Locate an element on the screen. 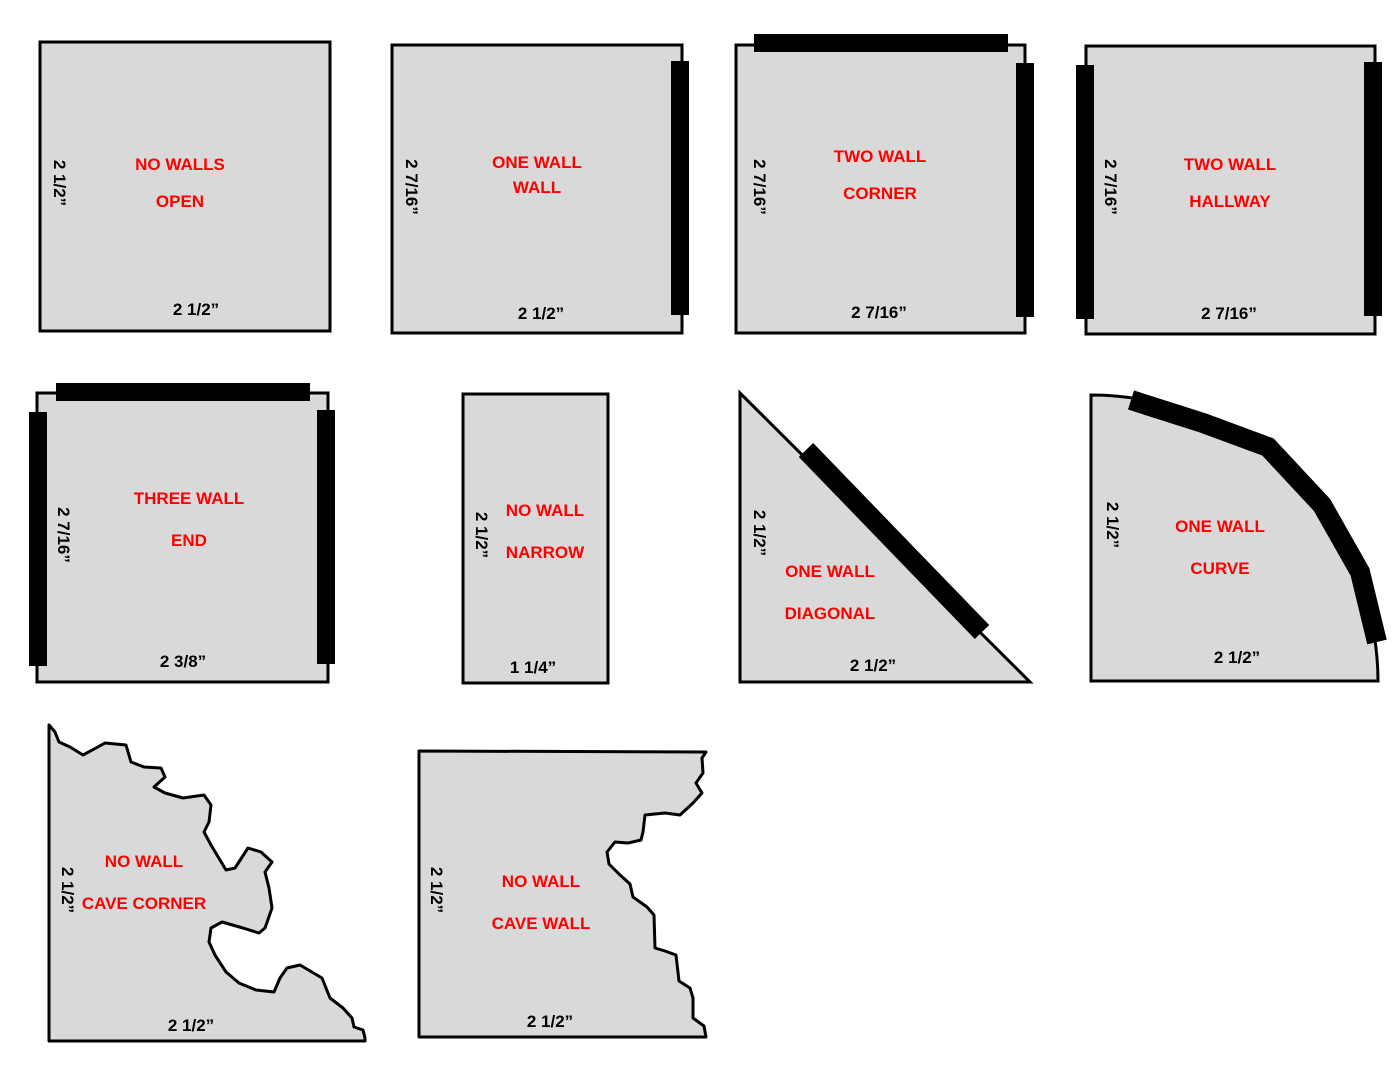 This screenshot has width=1396, height=1072. tile-no-wall-cave-wall: NO WALL CAVE WALL 2 1/2” 2 1/2” is located at coordinates (562, 894).